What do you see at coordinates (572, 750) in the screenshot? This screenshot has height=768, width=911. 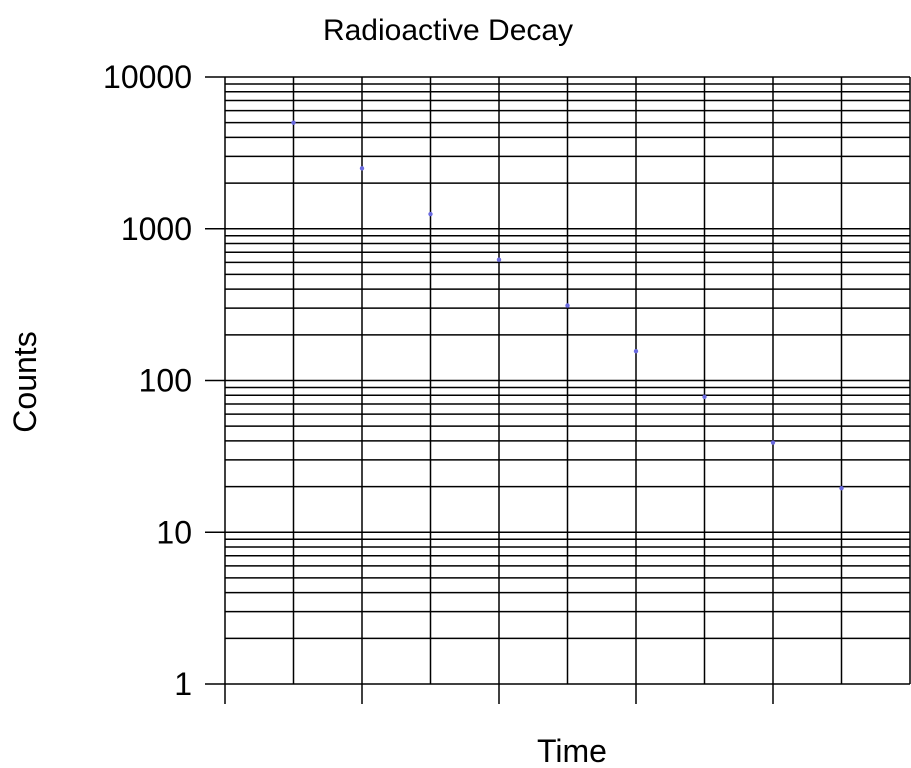 I see `x-axis-label: Time` at bounding box center [572, 750].